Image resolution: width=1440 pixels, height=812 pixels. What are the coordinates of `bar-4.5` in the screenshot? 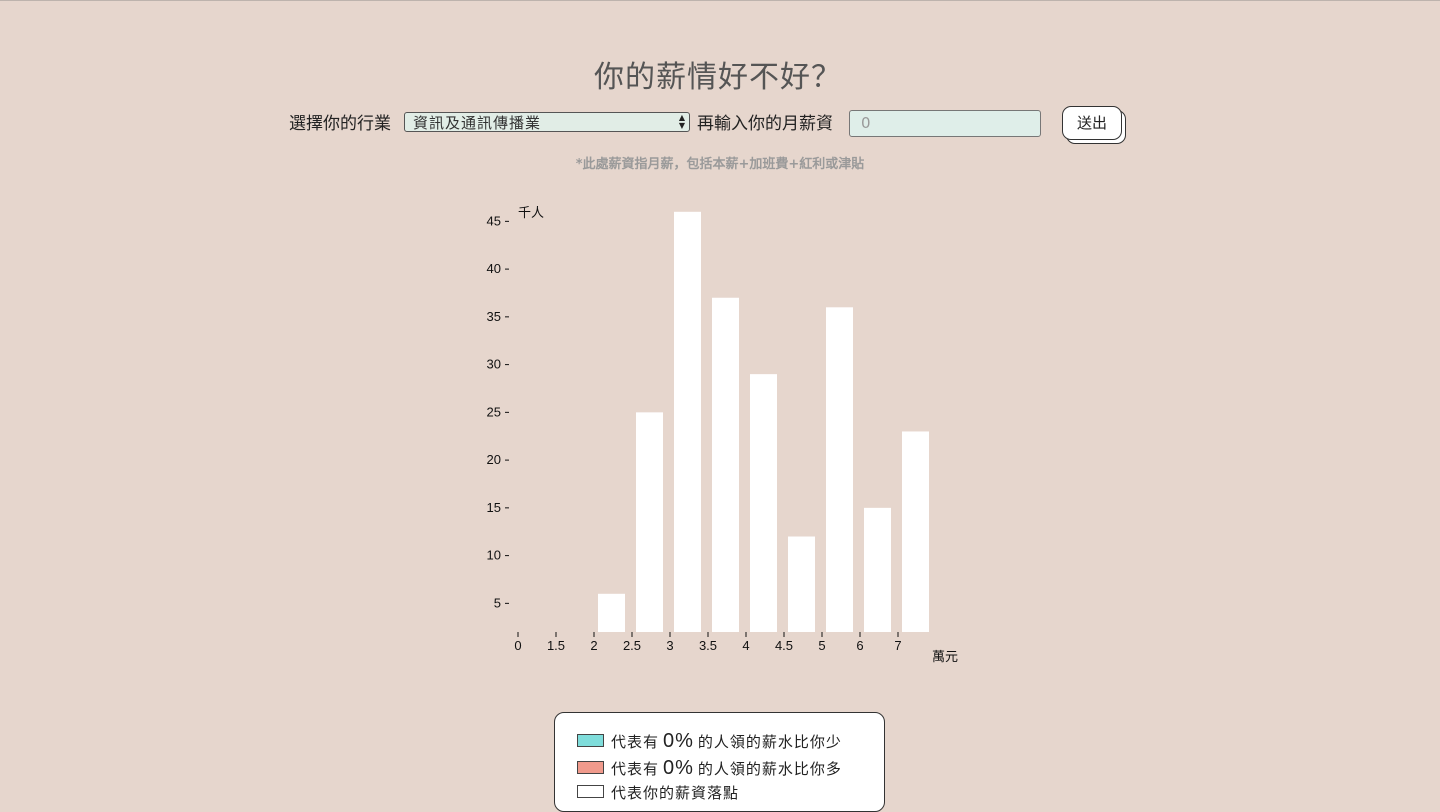 It's located at (801, 584).